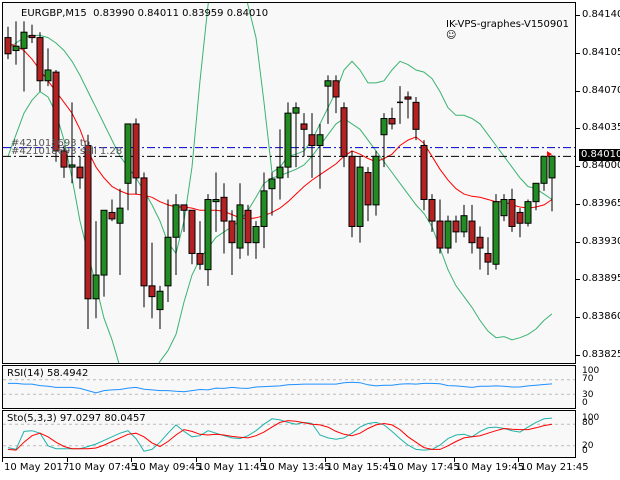 This screenshot has width=620, height=480. I want to click on time-label: 10 May 2017, so click(37, 467).